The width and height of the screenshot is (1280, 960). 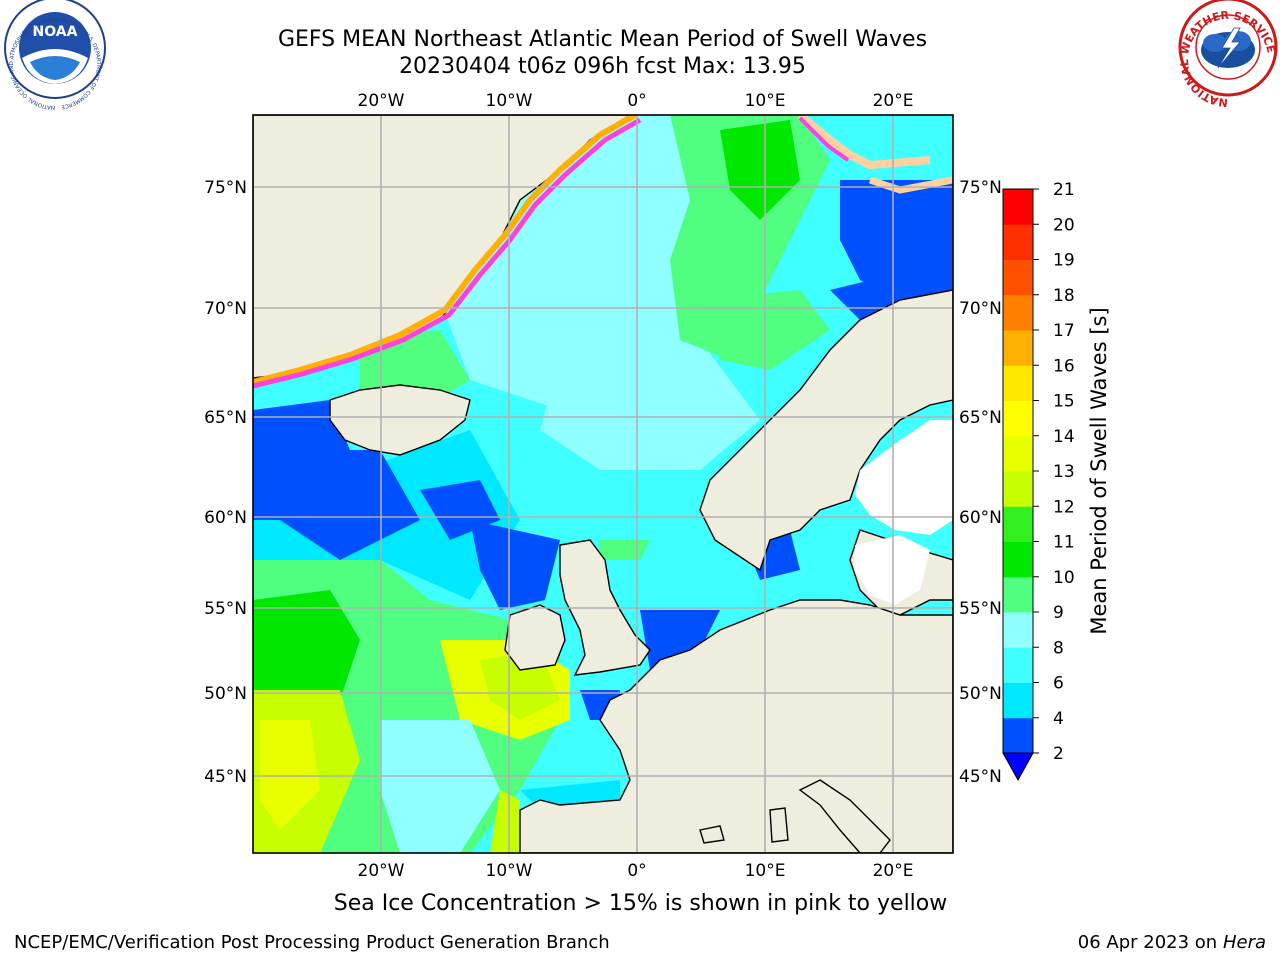 What do you see at coordinates (1064, 331) in the screenshot?
I see `colorbar-tick-label: 17` at bounding box center [1064, 331].